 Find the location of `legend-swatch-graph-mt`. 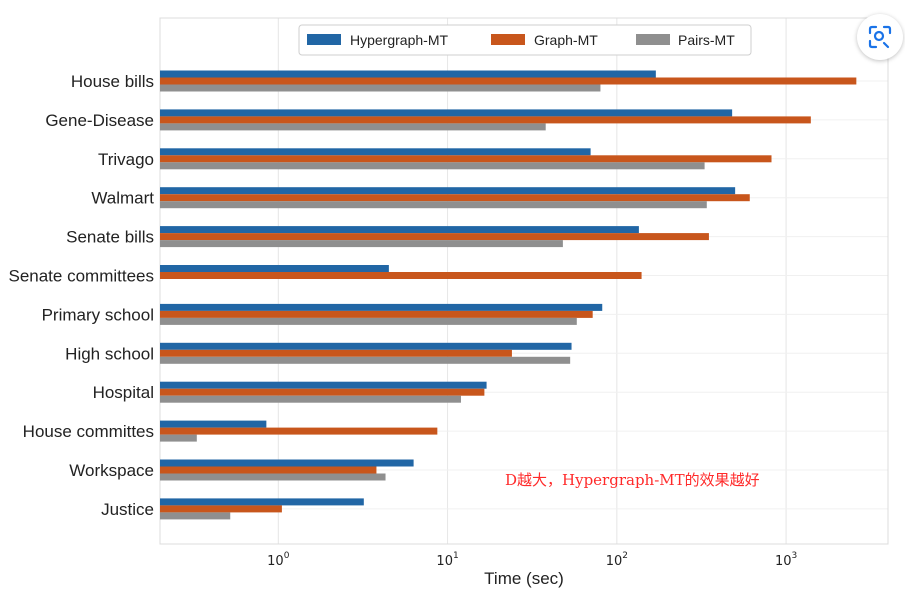

legend-swatch-graph-mt is located at coordinates (508, 39).